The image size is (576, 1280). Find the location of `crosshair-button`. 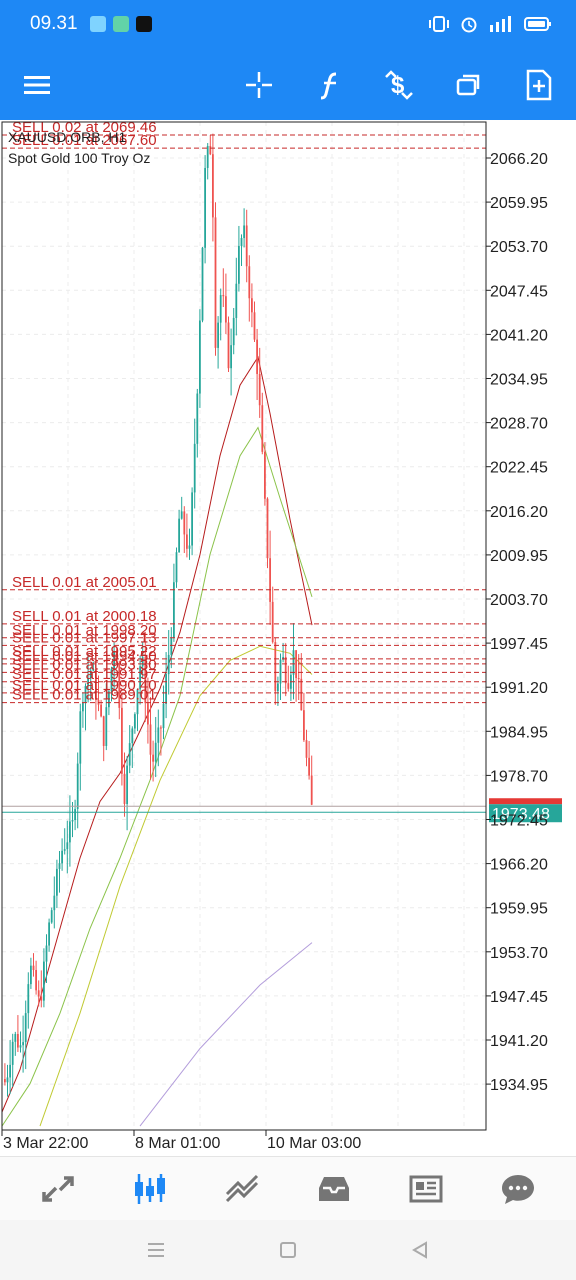

crosshair-button is located at coordinates (259, 85).